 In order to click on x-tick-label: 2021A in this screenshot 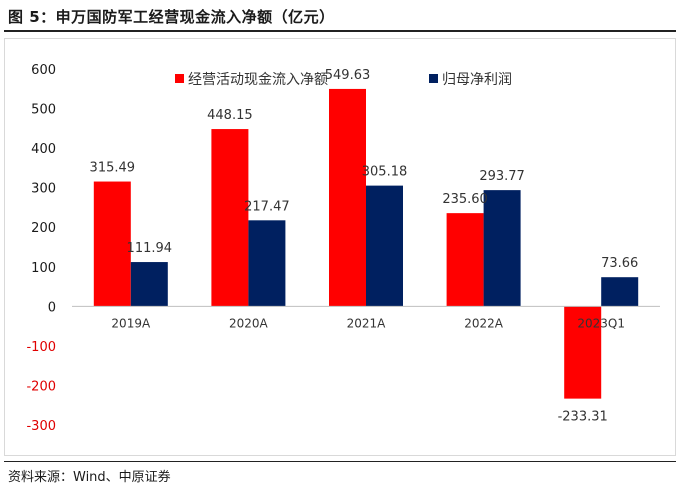, I will do `click(367, 323)`.